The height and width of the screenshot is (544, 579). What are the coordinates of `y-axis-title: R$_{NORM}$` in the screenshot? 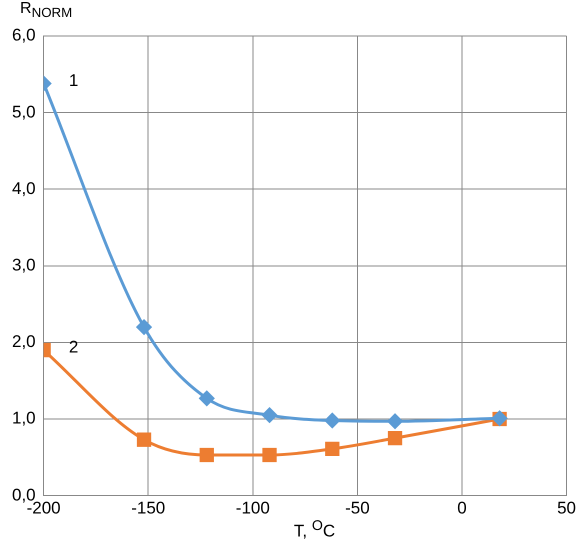 It's located at (46, 10).